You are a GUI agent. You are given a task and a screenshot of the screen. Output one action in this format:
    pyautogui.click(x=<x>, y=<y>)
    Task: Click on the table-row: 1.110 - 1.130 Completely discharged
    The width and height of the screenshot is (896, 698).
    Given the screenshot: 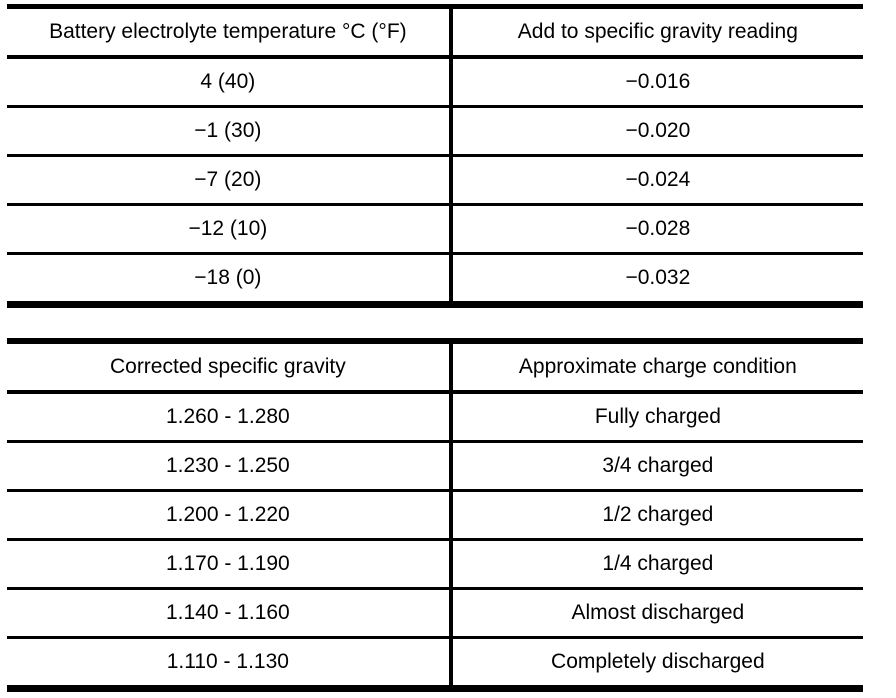 What is the action you would take?
    pyautogui.click(x=435, y=663)
    